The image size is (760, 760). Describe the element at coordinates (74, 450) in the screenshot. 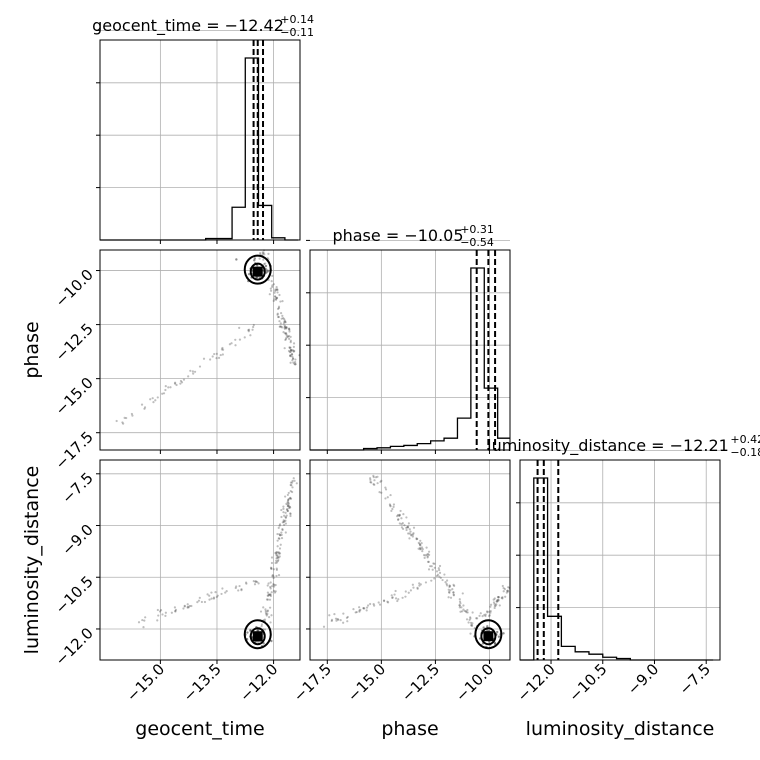

I see `y-tick-label: −17.5` at that location.